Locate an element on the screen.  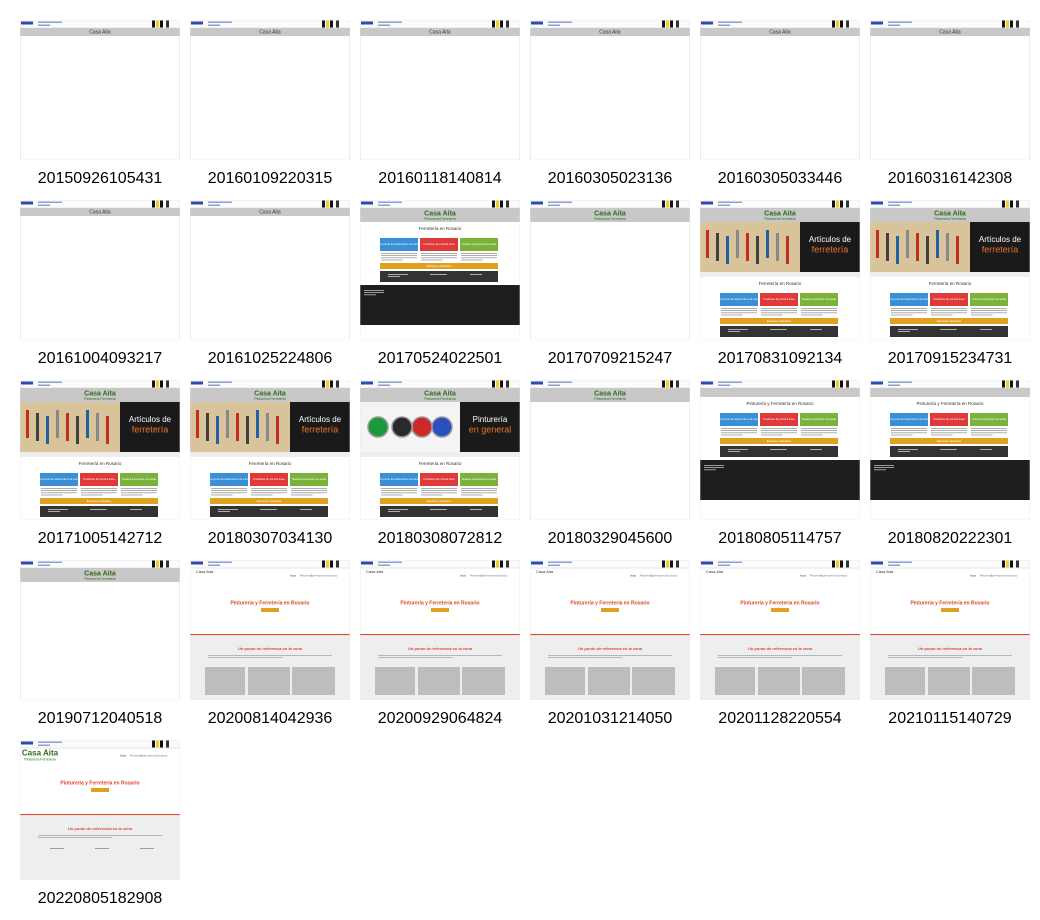
capture-timestamp: 20170709215247 is located at coordinates (610, 358).